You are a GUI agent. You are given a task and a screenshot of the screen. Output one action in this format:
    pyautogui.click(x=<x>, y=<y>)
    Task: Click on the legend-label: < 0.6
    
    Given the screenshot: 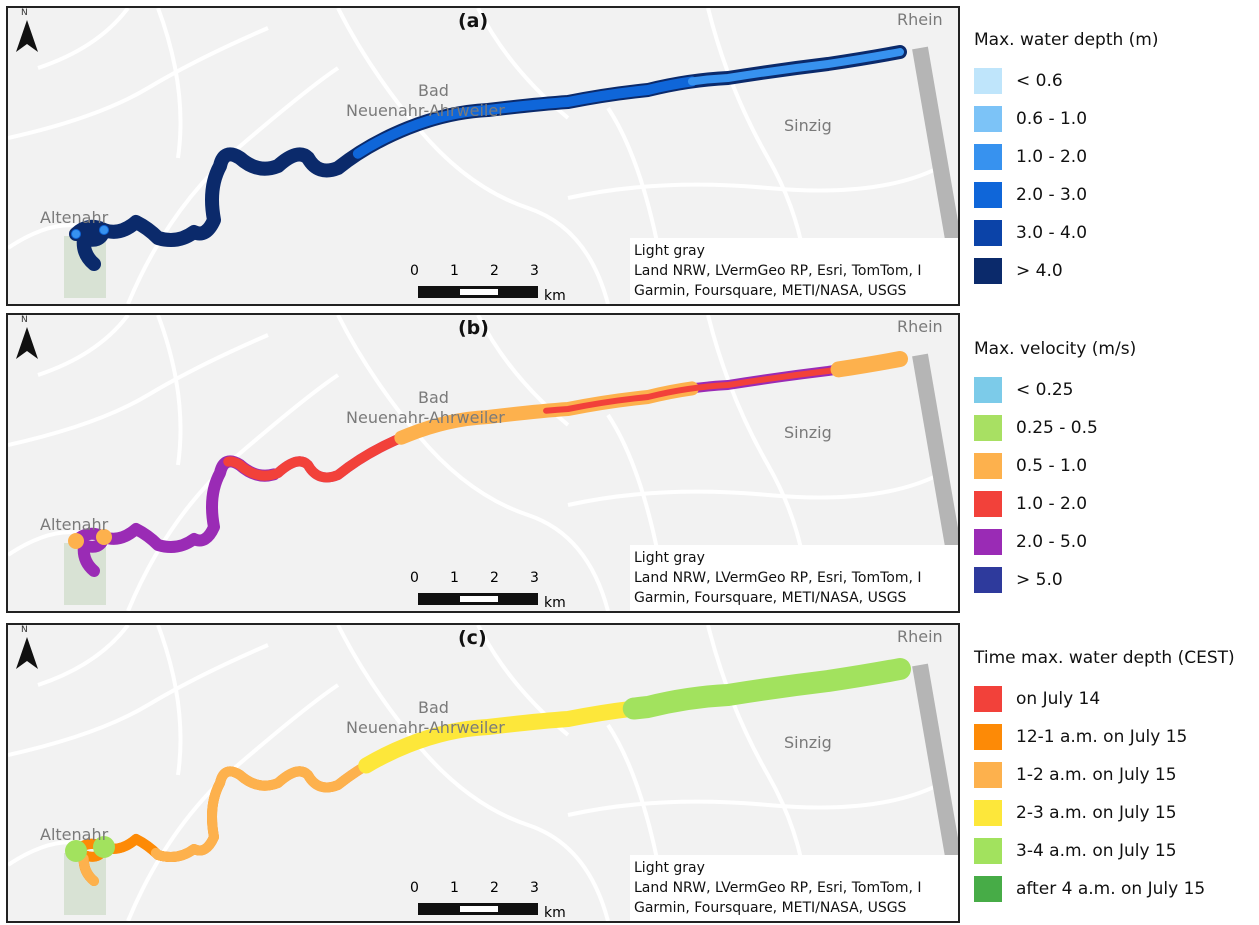 What is the action you would take?
    pyautogui.click(x=1039, y=81)
    